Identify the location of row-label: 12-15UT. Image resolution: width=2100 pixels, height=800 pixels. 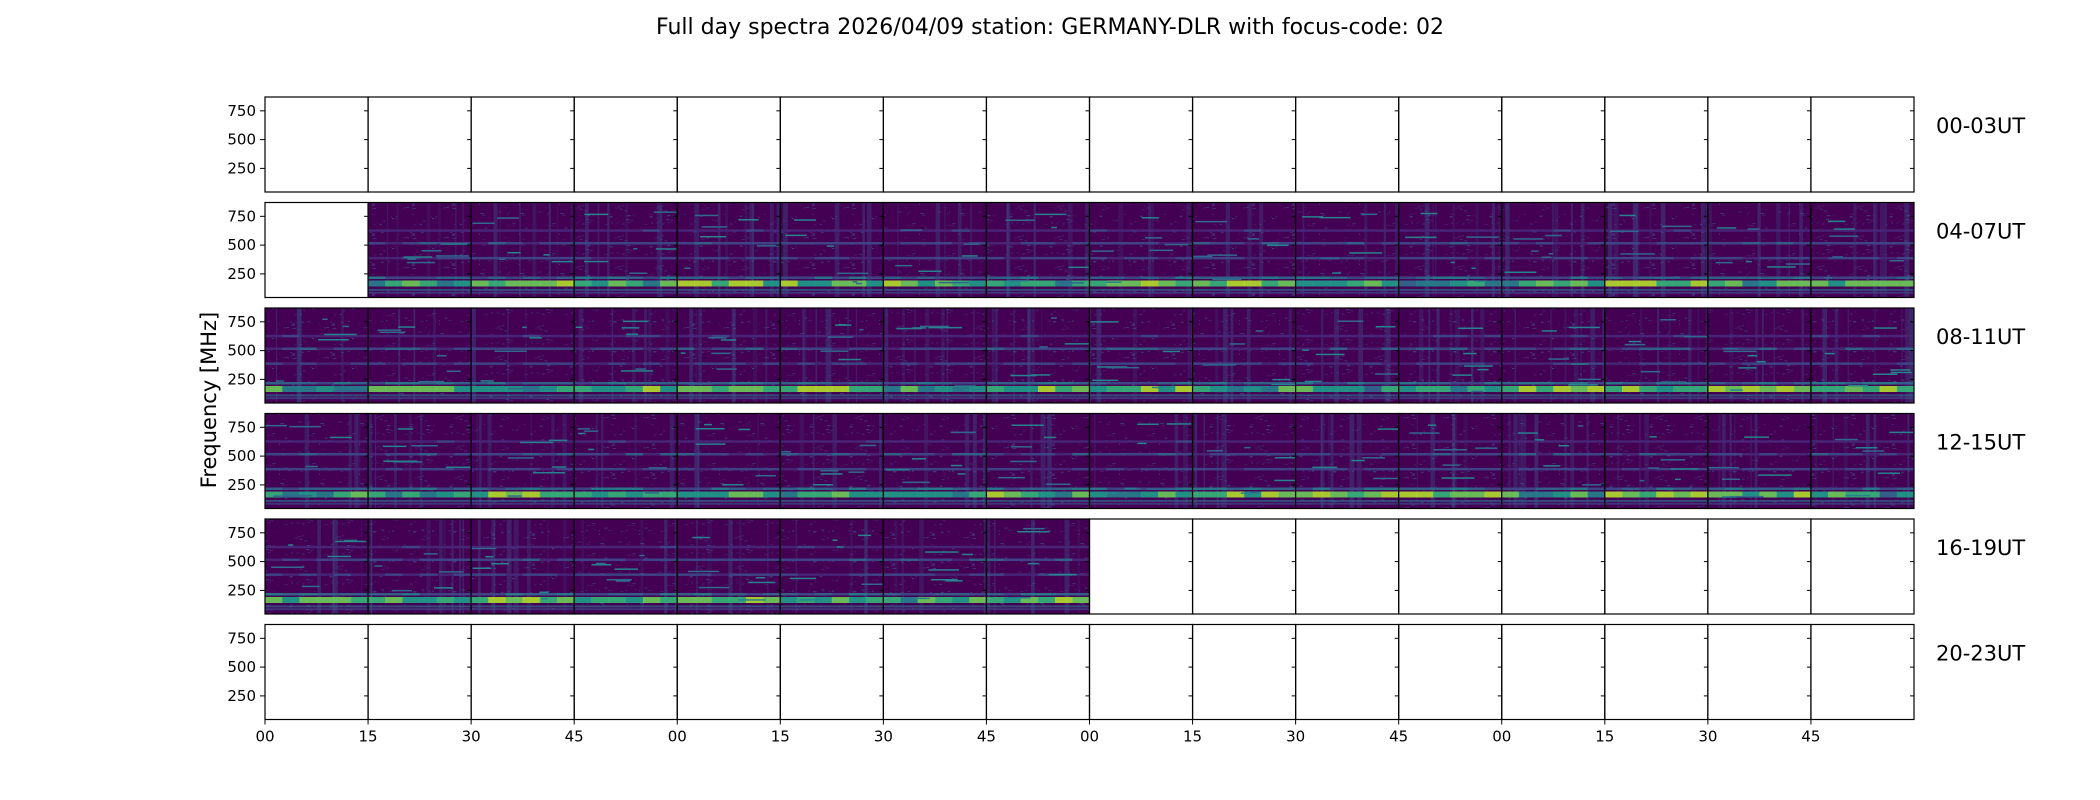
(1980, 443).